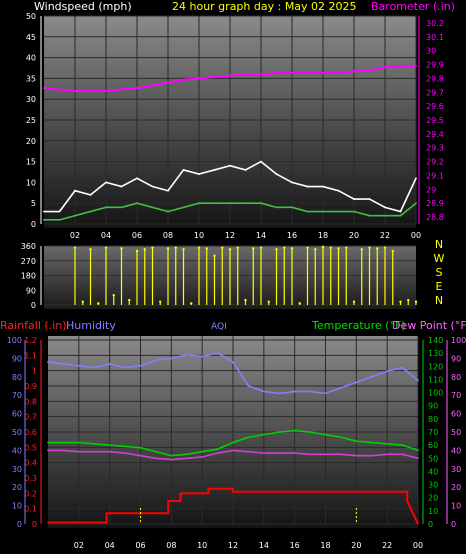 The width and height of the screenshot is (466, 554). What do you see at coordinates (31, 290) in the screenshot?
I see `direction-tick-label: 90` at bounding box center [31, 290].